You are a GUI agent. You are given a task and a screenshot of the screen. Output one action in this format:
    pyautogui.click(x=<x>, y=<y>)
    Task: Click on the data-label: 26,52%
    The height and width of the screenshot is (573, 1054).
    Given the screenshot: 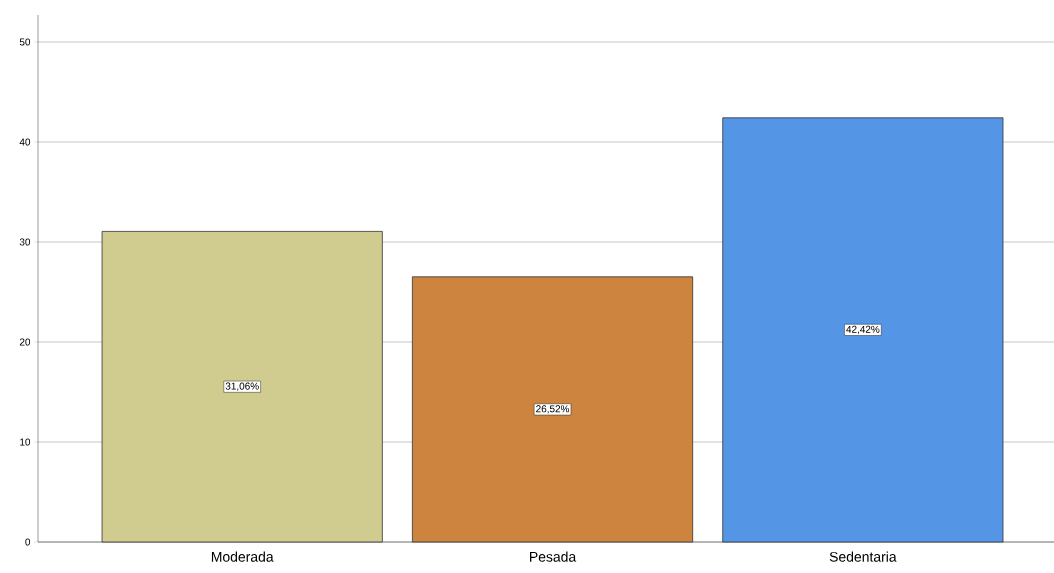 What is the action you would take?
    pyautogui.click(x=553, y=409)
    